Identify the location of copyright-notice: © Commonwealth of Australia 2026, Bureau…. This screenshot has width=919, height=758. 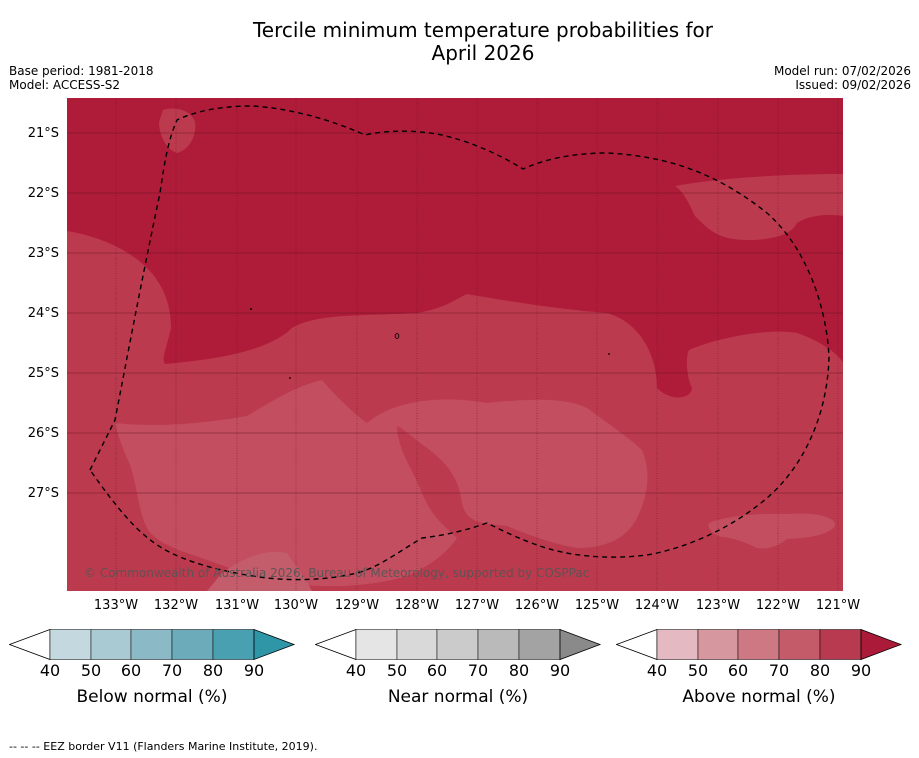
(337, 573).